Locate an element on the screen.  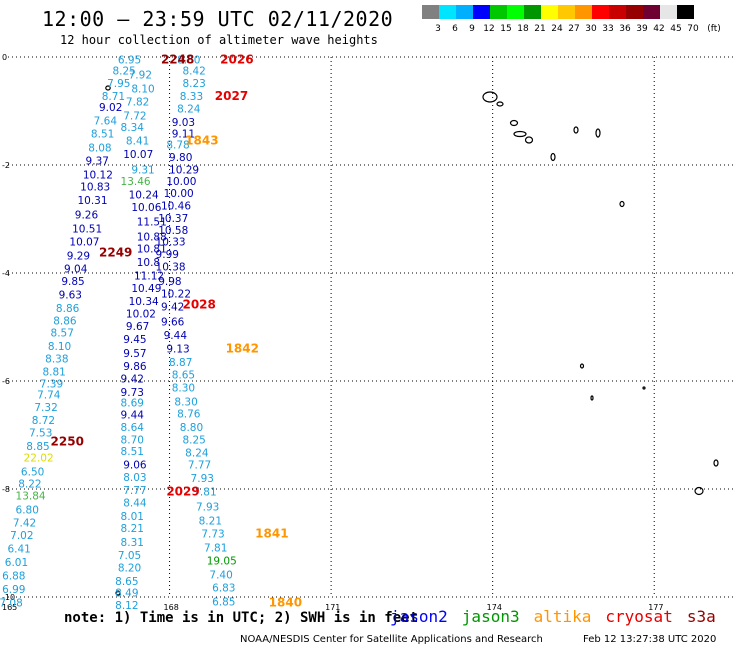
wave-height-value: 10.24 is located at coordinates (144, 196).